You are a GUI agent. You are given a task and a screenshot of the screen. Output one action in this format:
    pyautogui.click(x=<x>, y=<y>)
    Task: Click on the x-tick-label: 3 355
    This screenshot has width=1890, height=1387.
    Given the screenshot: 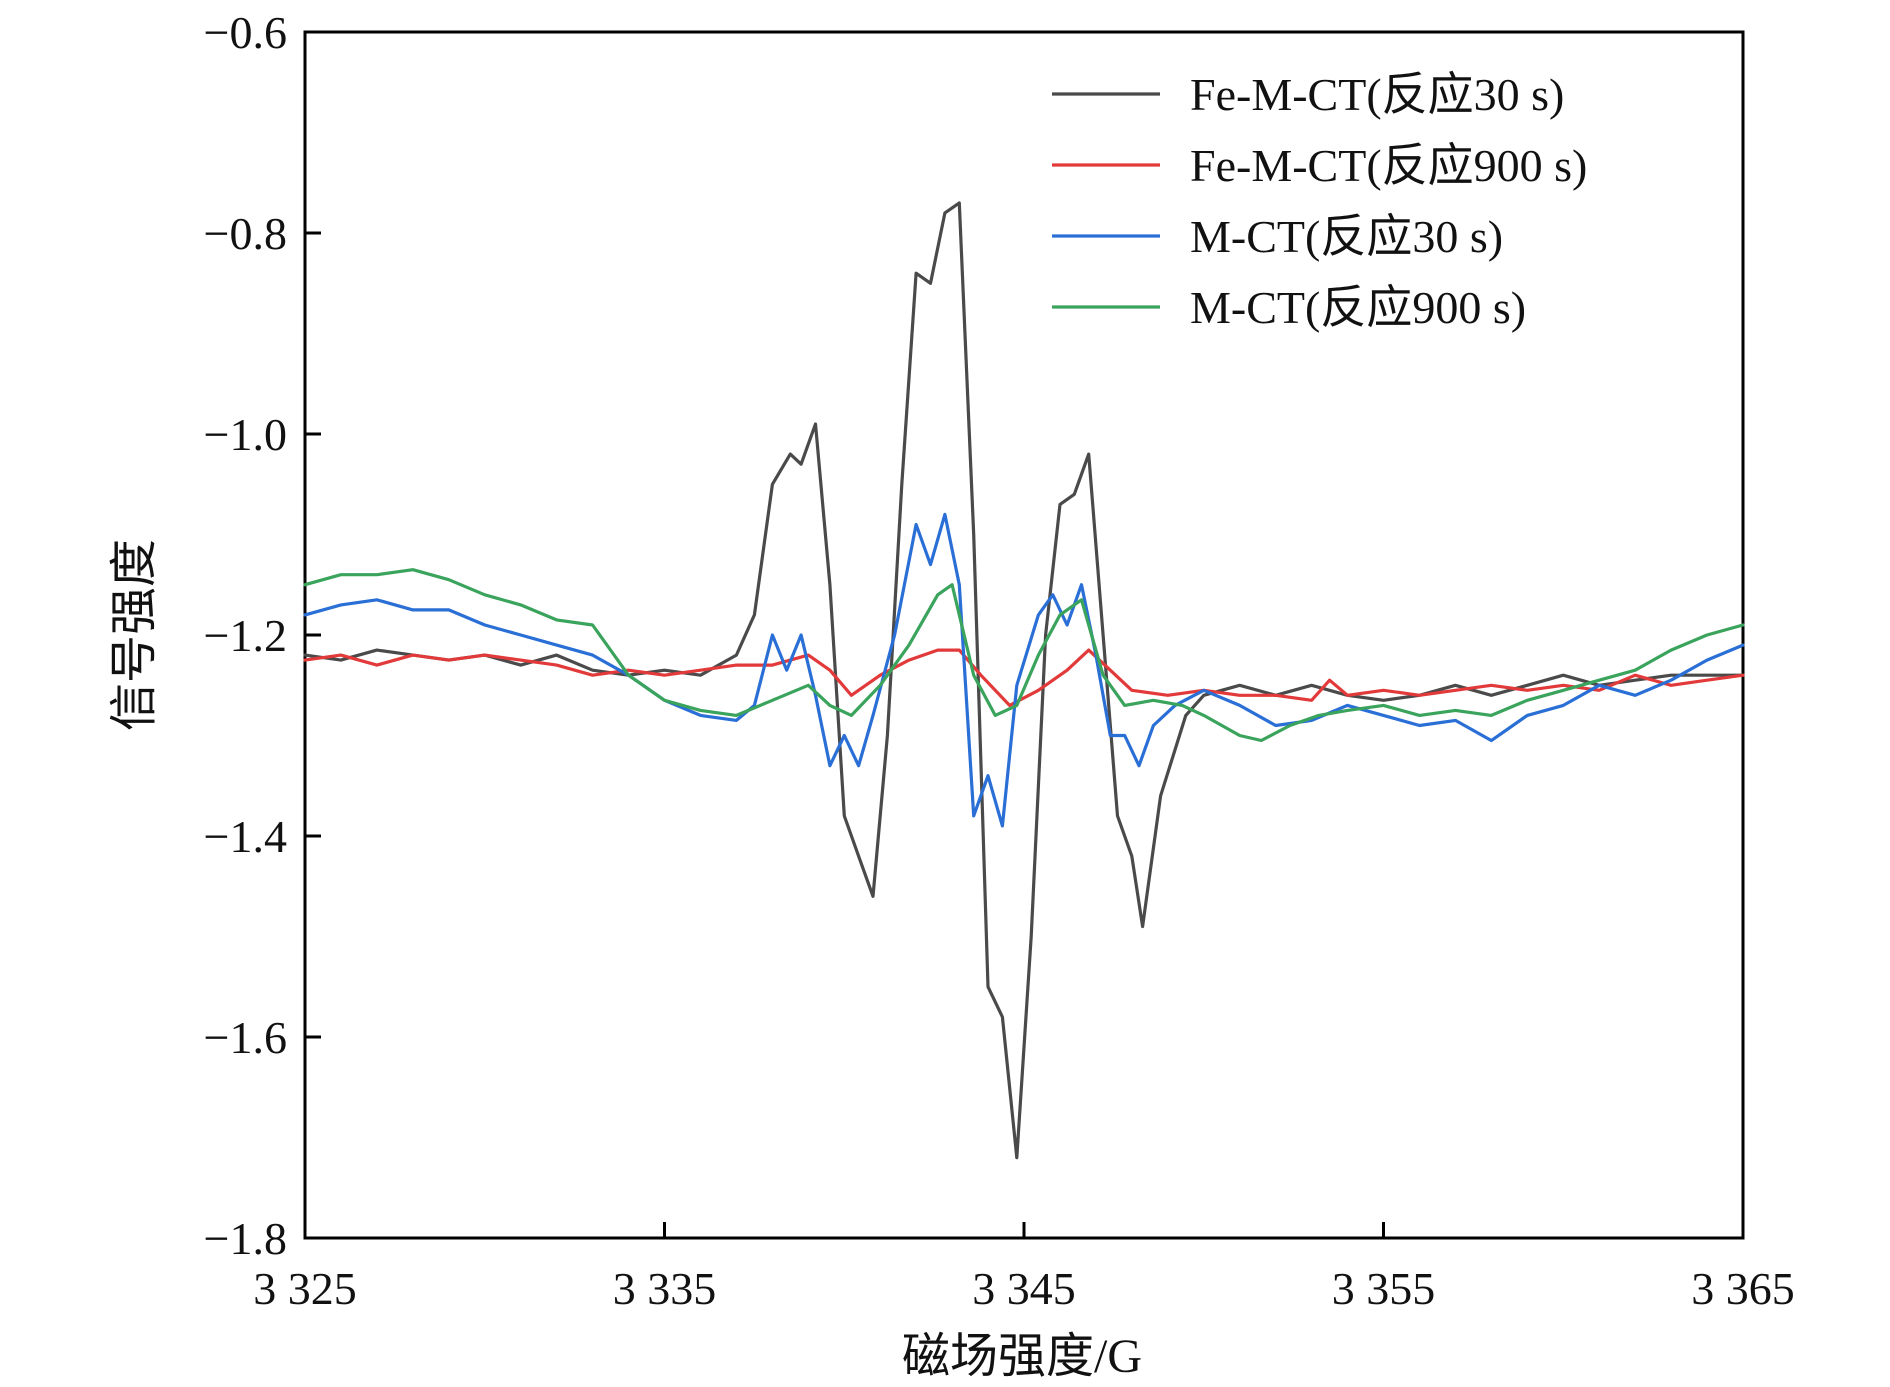 What is the action you would take?
    pyautogui.click(x=1384, y=1288)
    